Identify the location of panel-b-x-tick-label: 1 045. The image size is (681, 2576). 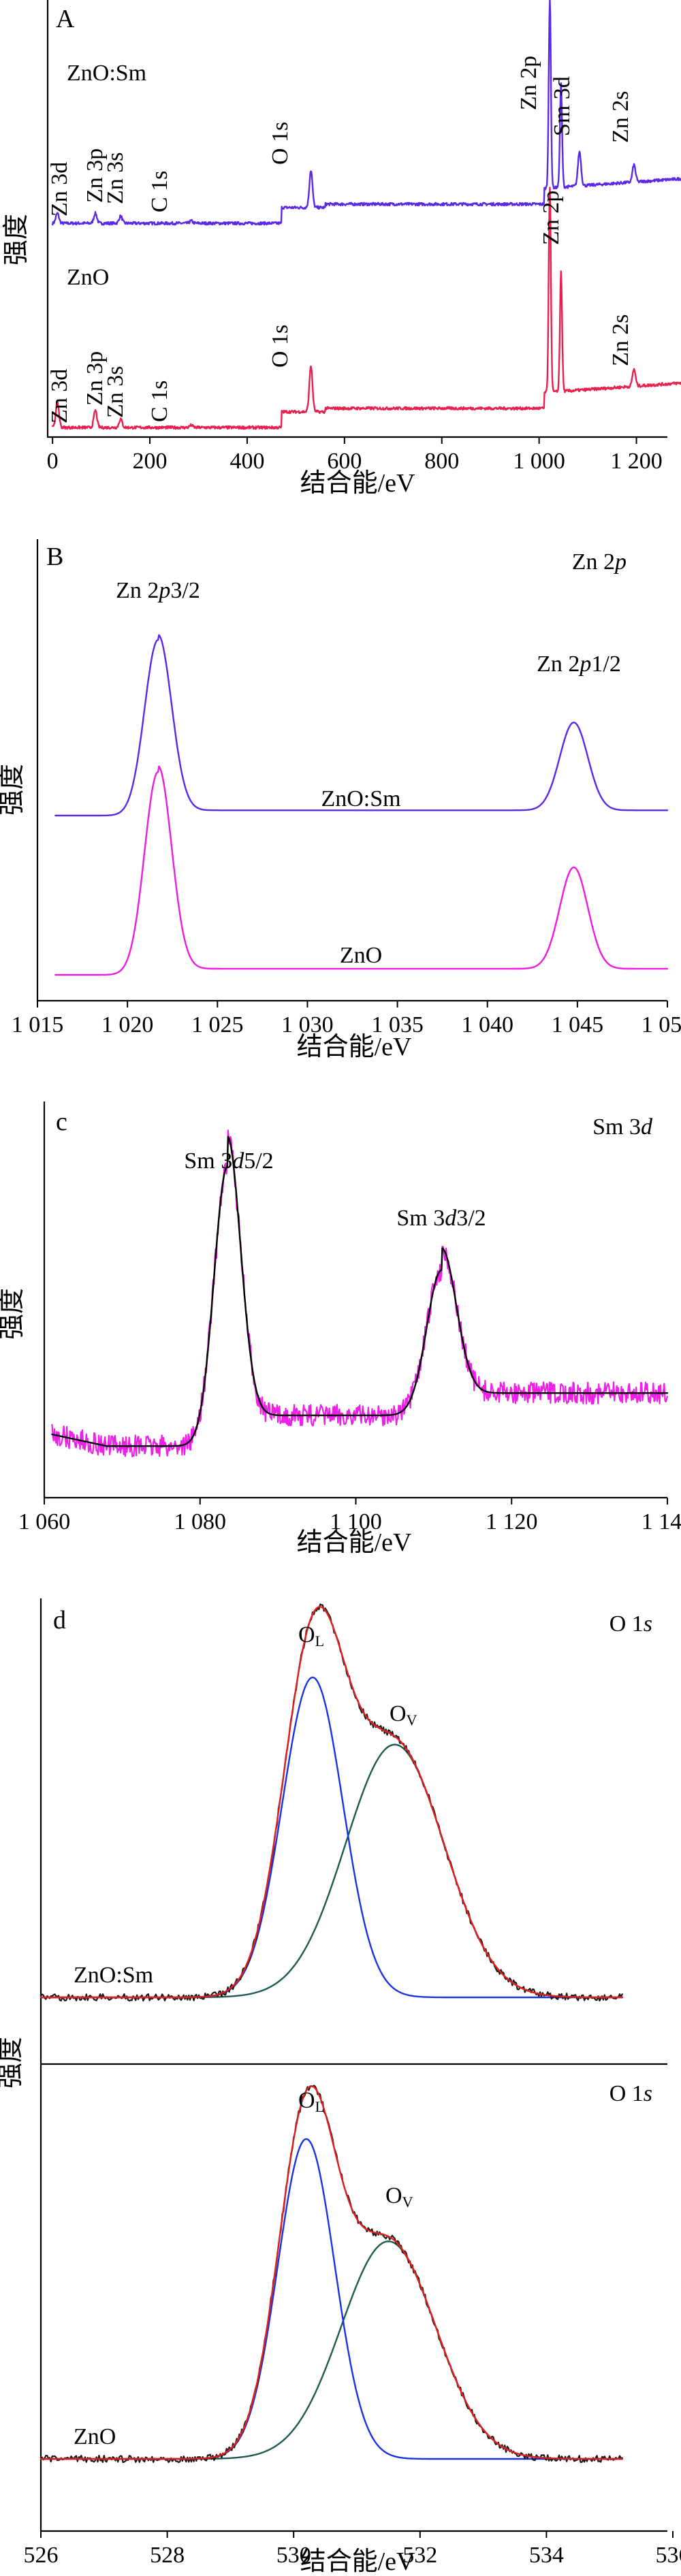
(578, 1024).